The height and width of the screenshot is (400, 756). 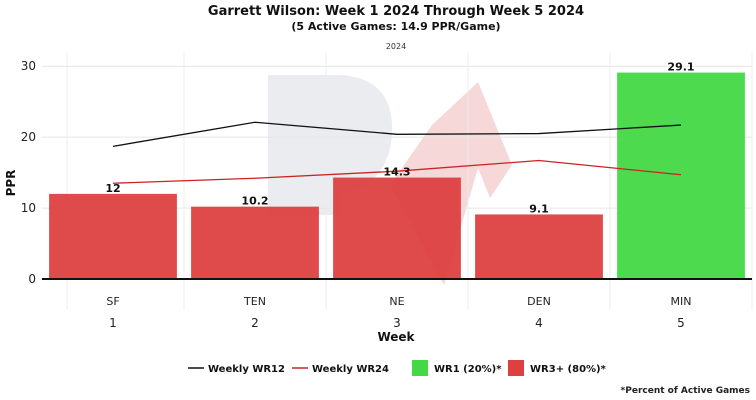 What do you see at coordinates (468, 369) in the screenshot?
I see `legend-item-label: WR1 (20%)*` at bounding box center [468, 369].